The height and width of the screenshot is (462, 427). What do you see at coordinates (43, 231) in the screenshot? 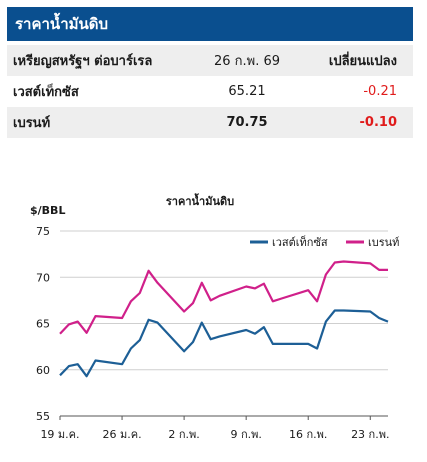
I see `y-tick-label: 75` at bounding box center [43, 231].